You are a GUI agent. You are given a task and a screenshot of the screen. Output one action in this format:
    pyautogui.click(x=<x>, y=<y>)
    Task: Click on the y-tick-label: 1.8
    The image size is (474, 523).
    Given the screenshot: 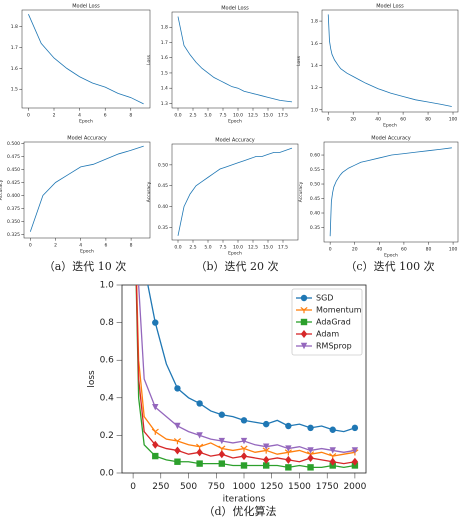 What is the action you would take?
    pyautogui.click(x=314, y=22)
    